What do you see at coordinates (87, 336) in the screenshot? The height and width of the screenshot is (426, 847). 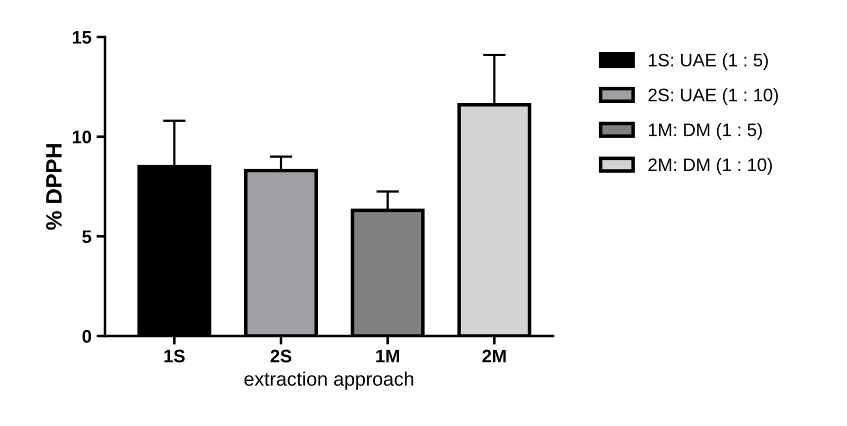 I see `y-tick-label: 0` at bounding box center [87, 336].